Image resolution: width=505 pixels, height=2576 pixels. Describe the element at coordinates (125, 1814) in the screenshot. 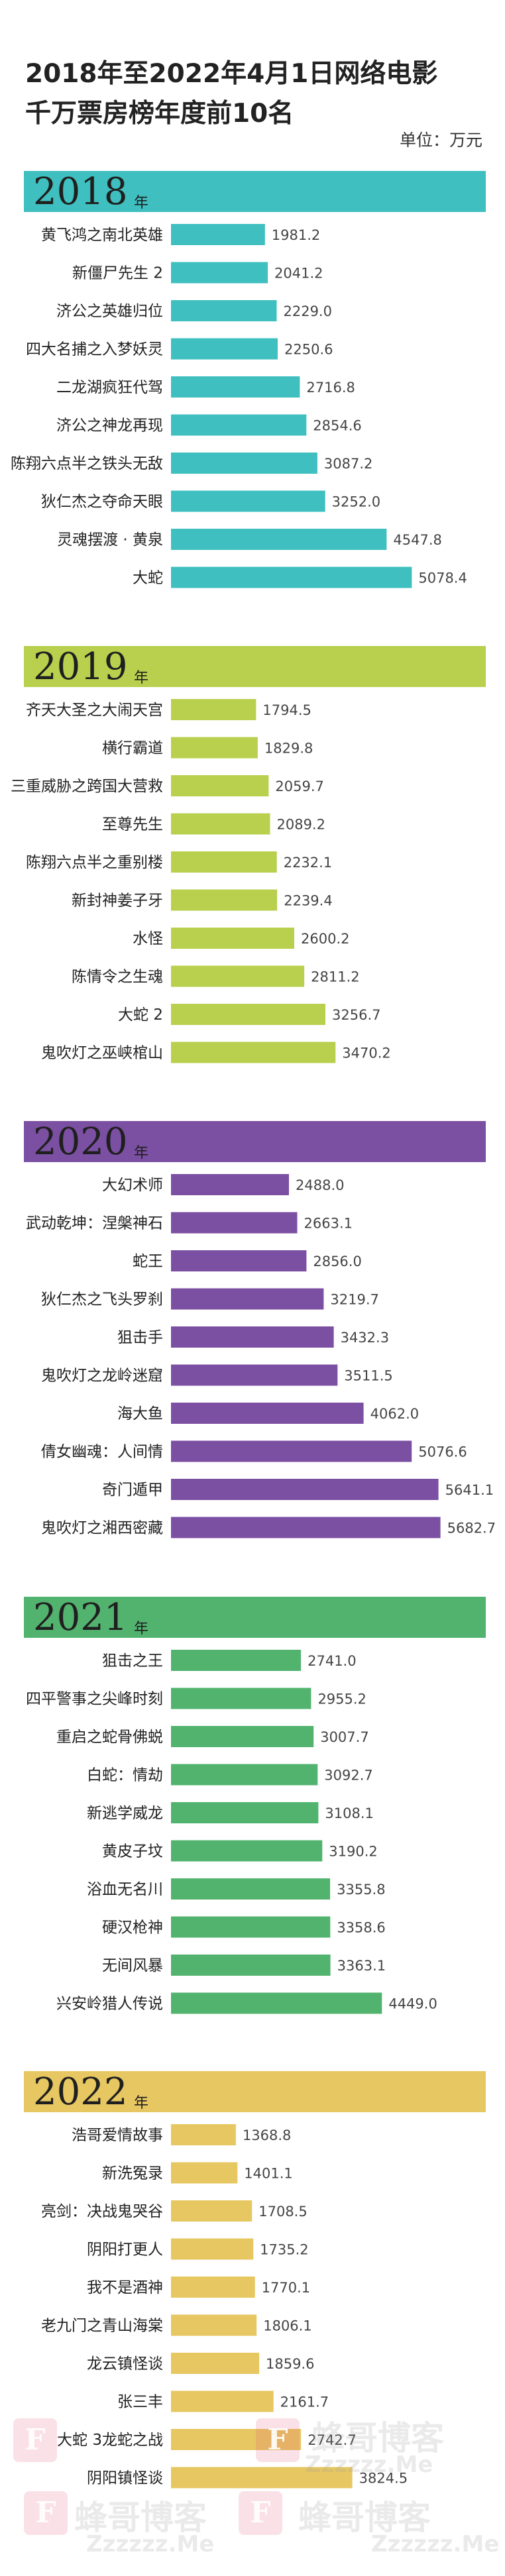

I see `category-label: 新逃学威龙` at that location.